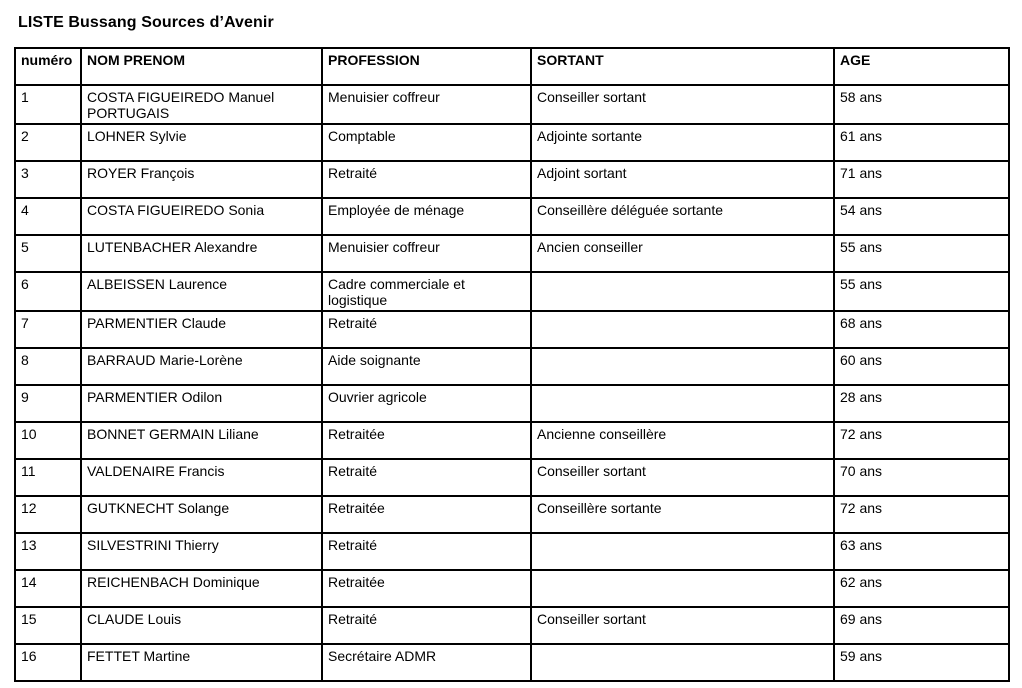 The image size is (1022, 688). I want to click on cell-nom: CLAUDE Louis, so click(201, 626).